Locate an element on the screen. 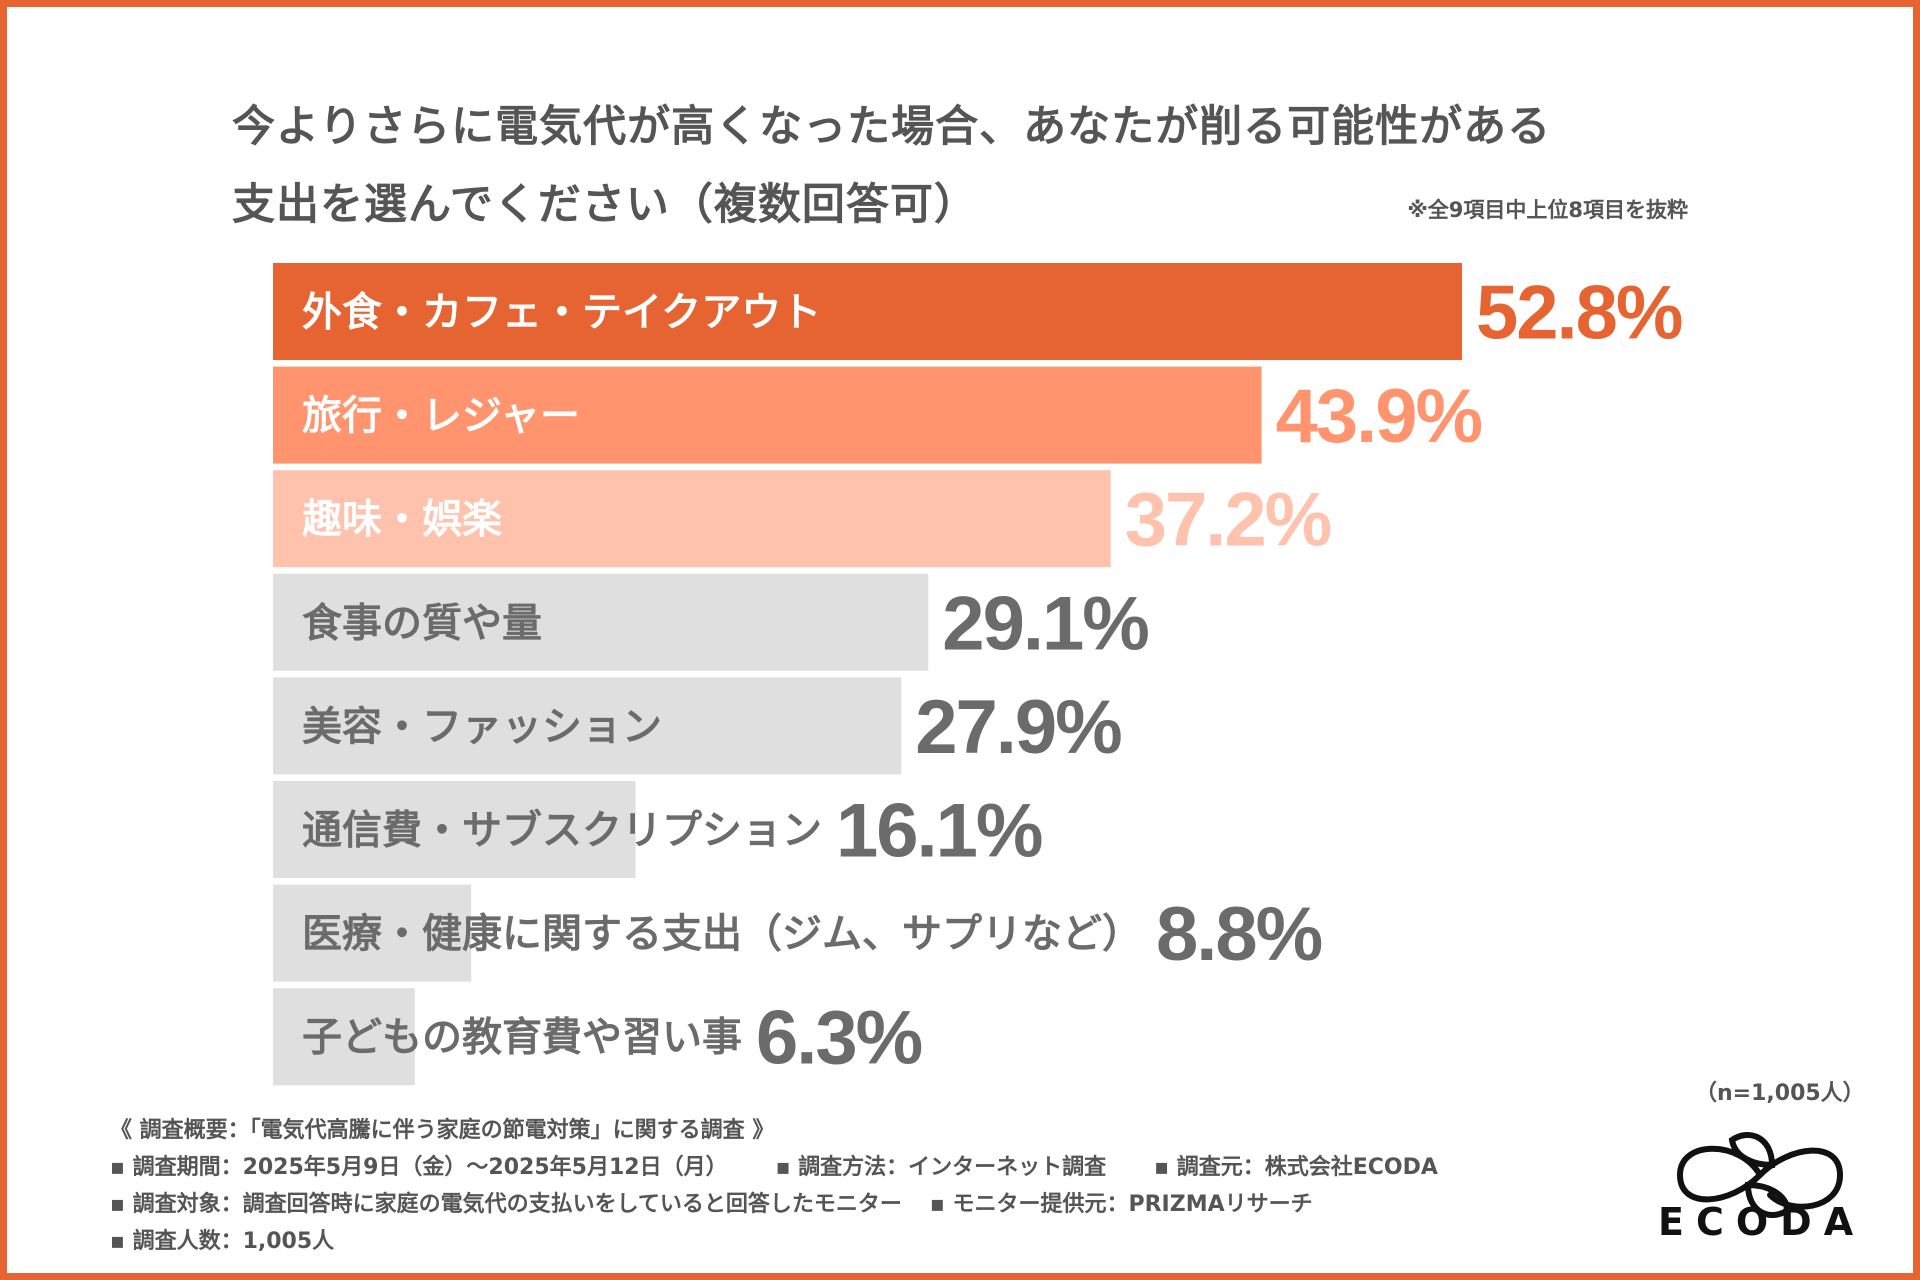 Image resolution: width=1920 pixels, height=1280 pixels. category-label: 通信費・サブスクリプション is located at coordinates (562, 831).